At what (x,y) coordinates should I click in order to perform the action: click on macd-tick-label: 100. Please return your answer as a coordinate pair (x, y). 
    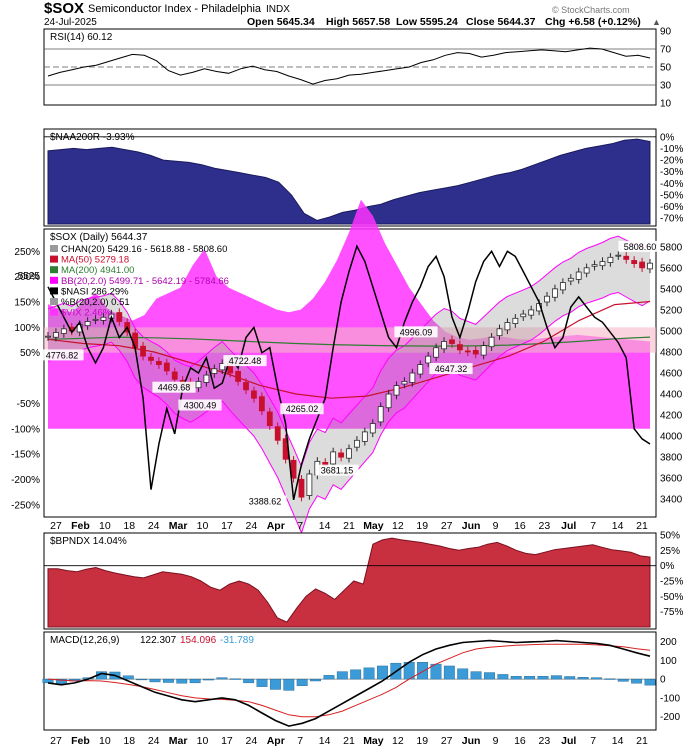
    Looking at the image, I should click on (668, 661).